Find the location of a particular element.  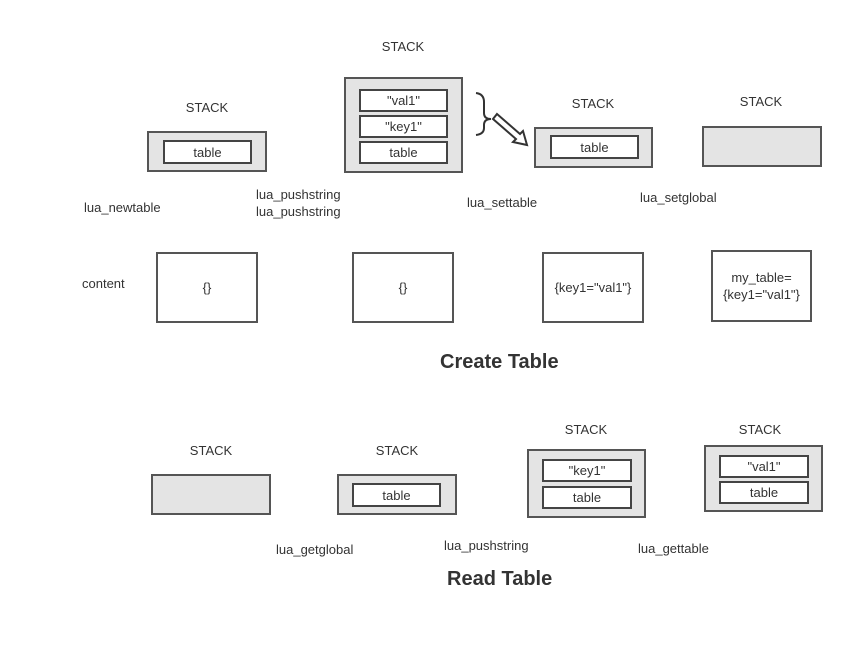

op-label-lua-getglobal: lua_getglobal is located at coordinates (315, 549).